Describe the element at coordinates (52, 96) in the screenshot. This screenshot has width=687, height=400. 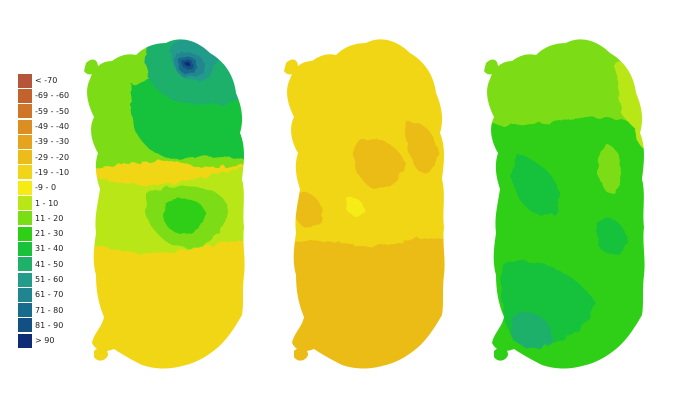
I see `legend-label: -69 - -60` at that location.